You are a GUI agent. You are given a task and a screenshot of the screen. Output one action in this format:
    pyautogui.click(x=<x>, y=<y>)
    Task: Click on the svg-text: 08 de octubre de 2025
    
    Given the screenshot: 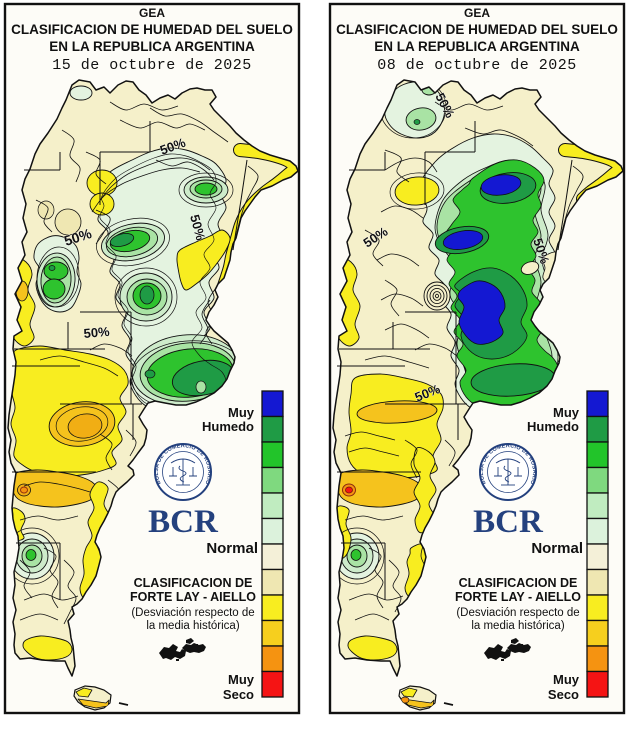 What is the action you would take?
    pyautogui.click(x=477, y=65)
    